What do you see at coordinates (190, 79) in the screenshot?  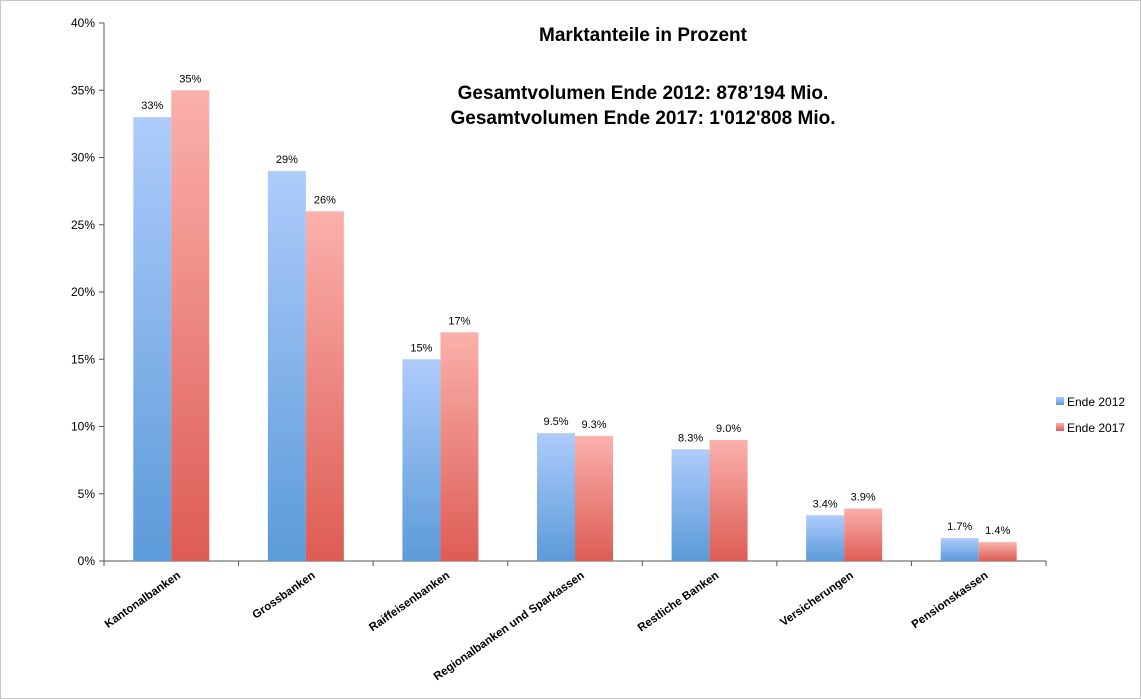 I see `data-label-ende-2017: 35%` at bounding box center [190, 79].